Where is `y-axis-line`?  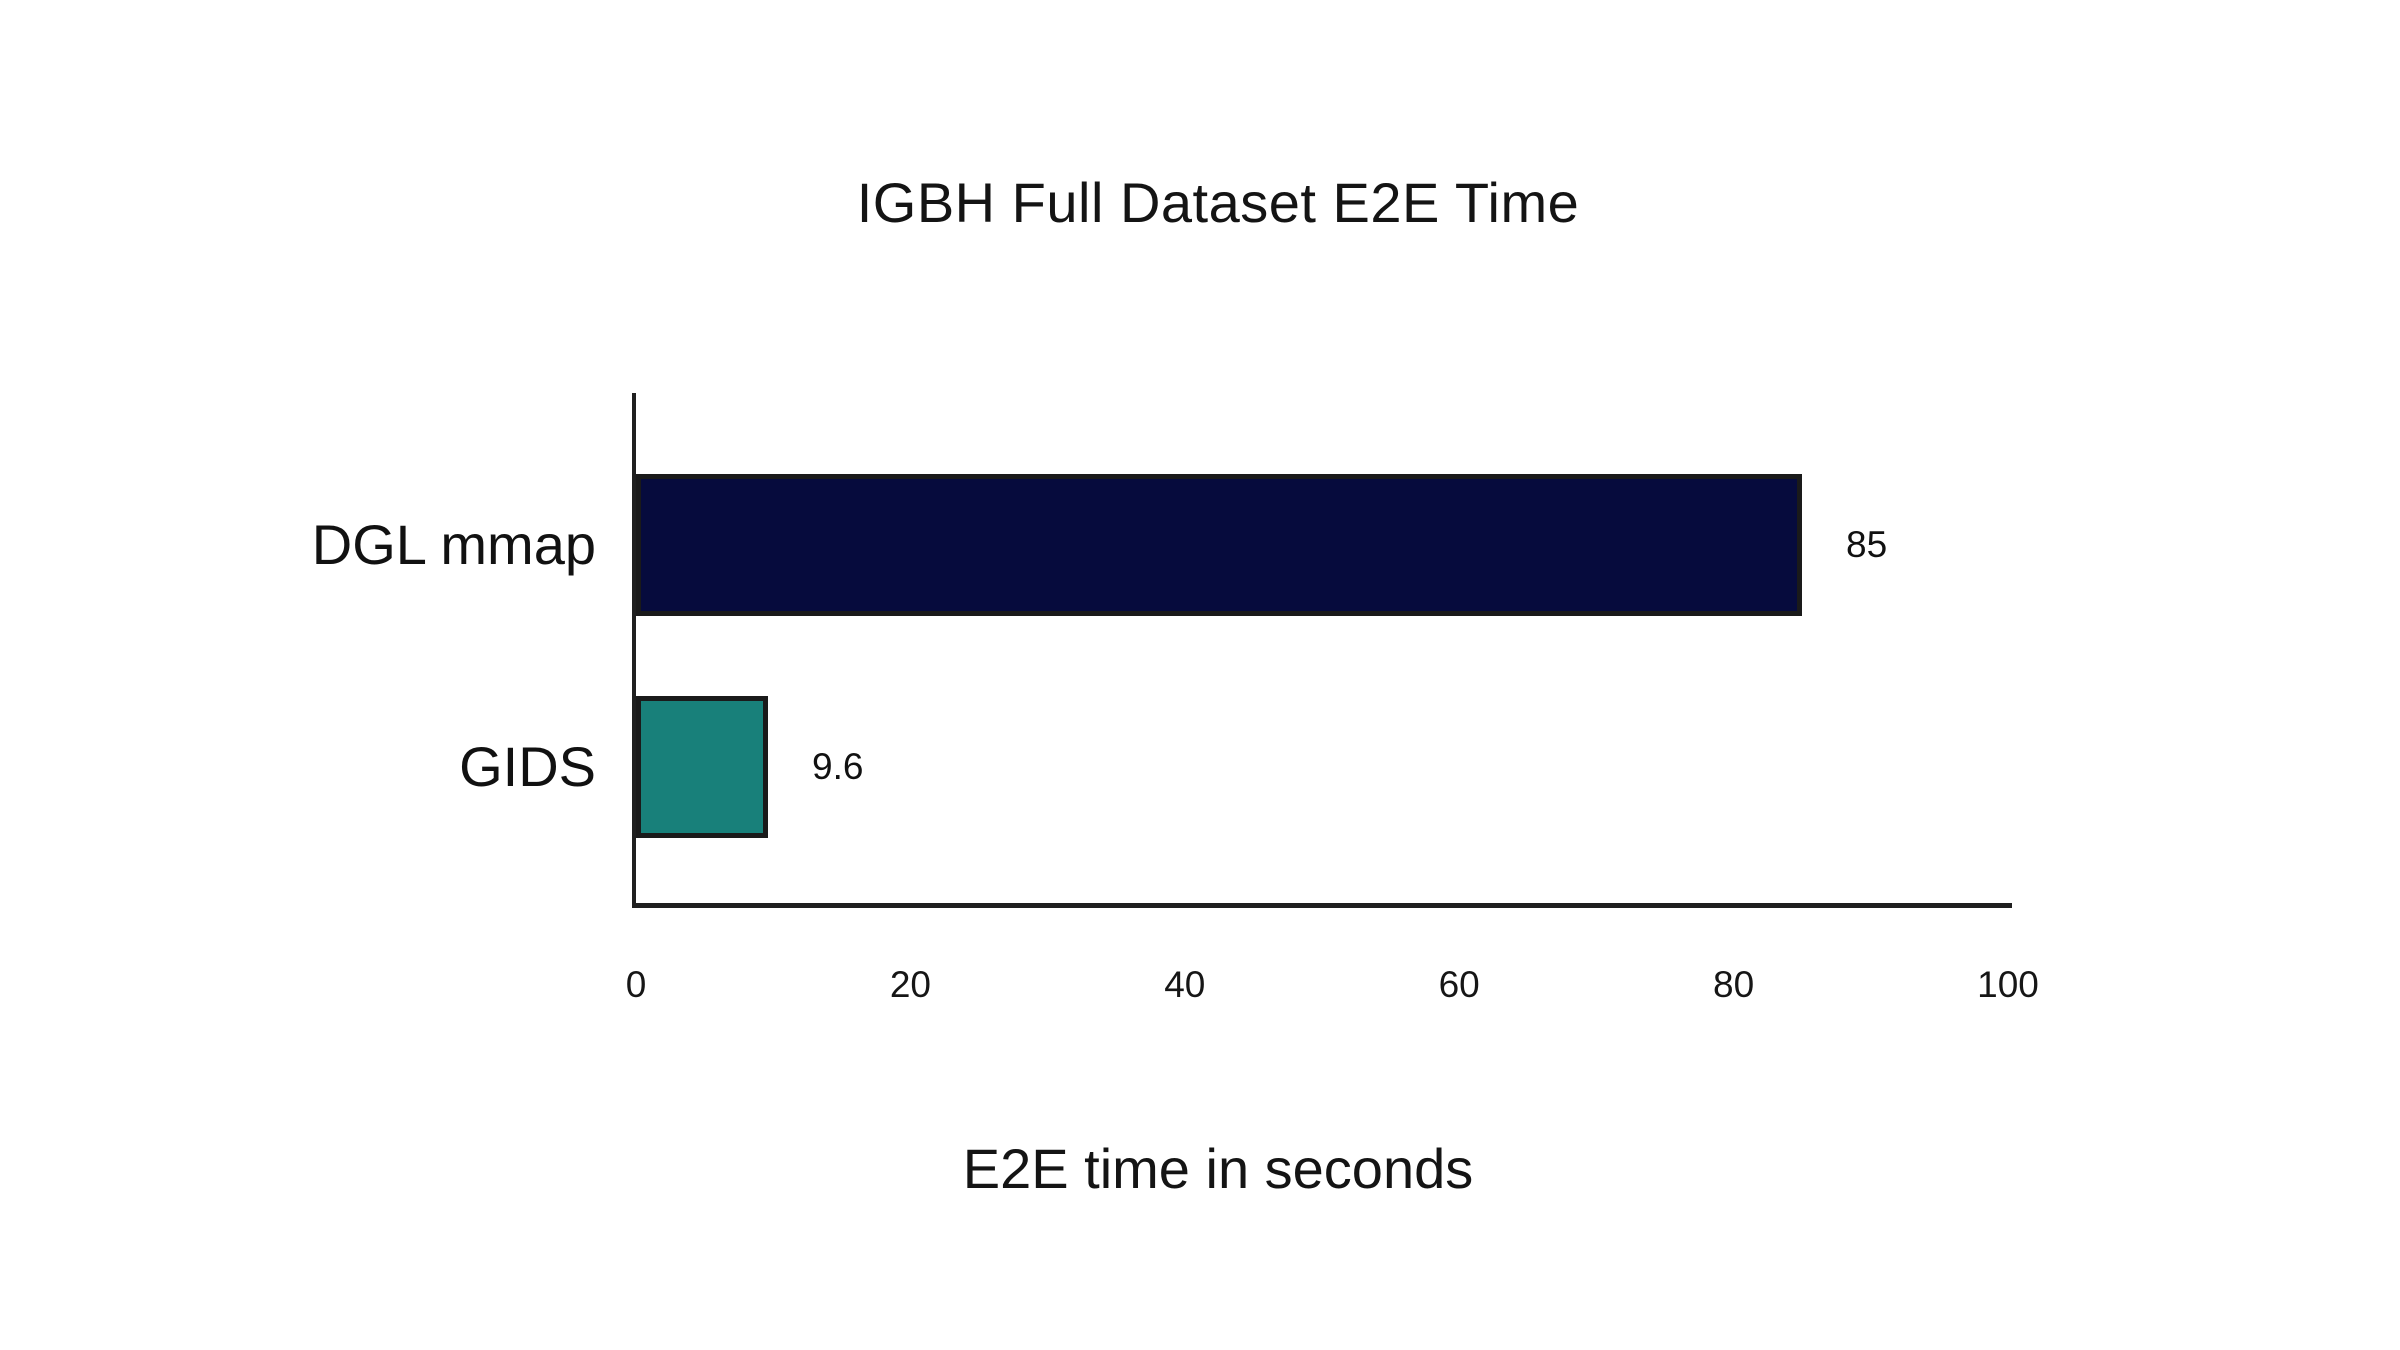 y-axis-line is located at coordinates (634, 650).